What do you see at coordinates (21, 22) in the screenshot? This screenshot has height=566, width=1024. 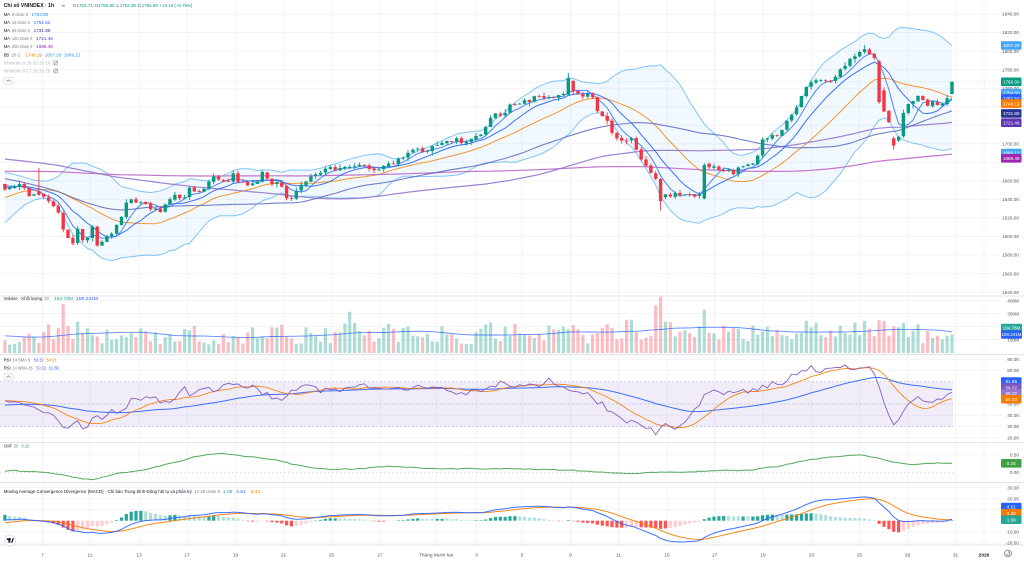 I see `svg-text: 10 close 0` at bounding box center [21, 22].